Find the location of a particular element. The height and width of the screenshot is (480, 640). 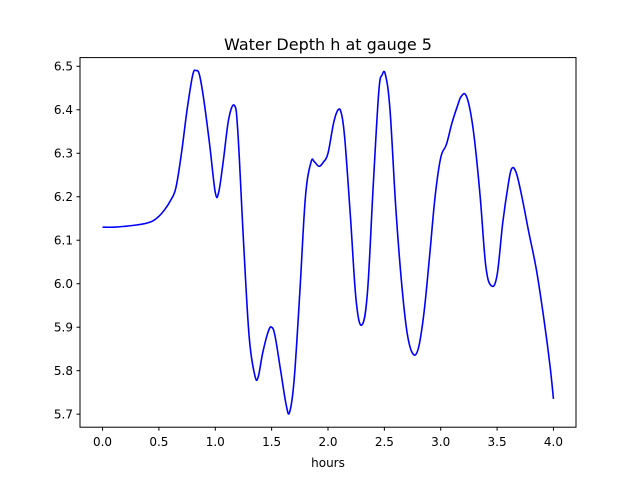

x-axis-ticks: 0.0 0.5 1.0 1.5 2.0 2.5 3.0 3.5 4.0 is located at coordinates (328, 438).